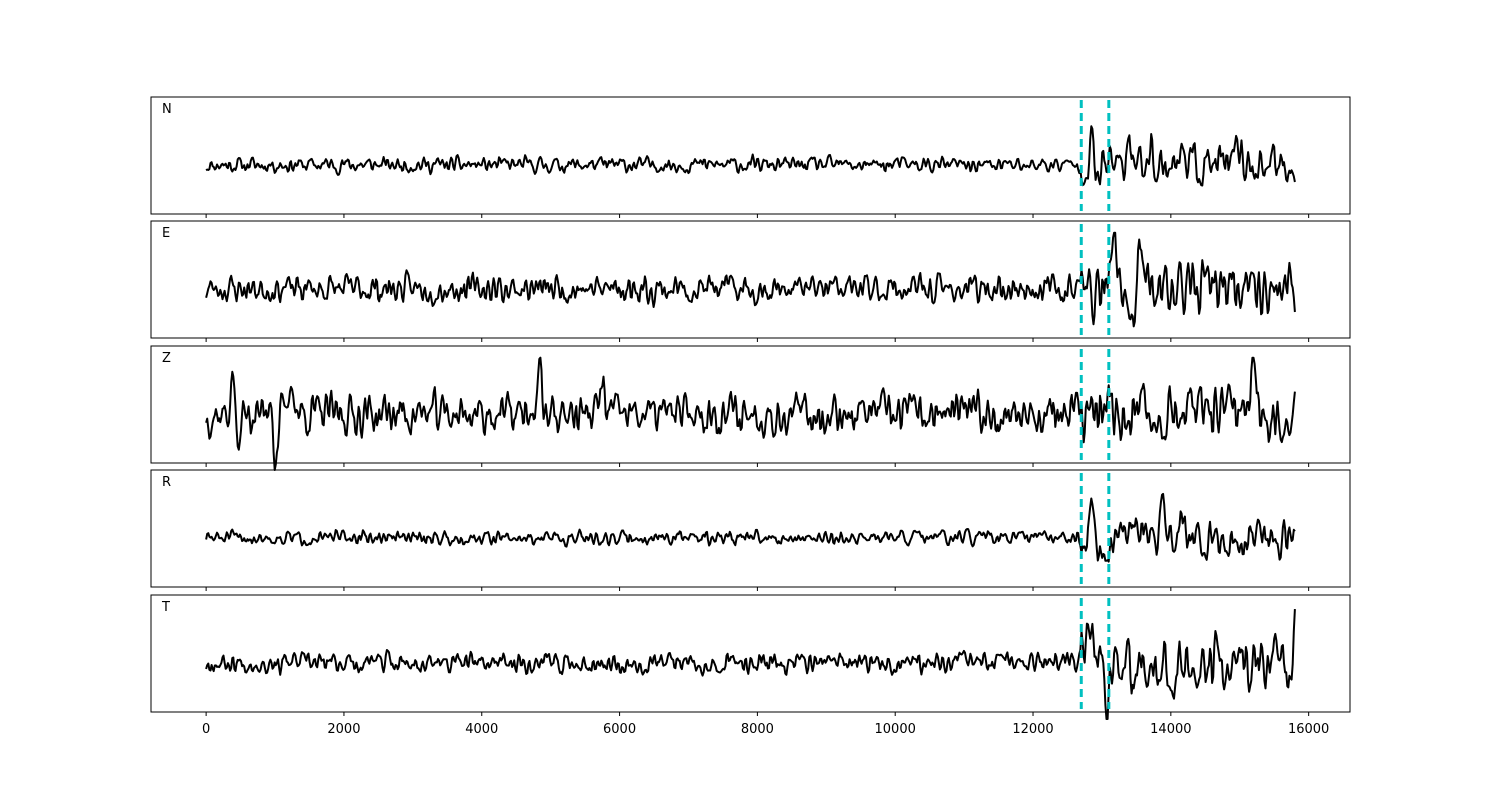 This screenshot has height=800, width=1500. I want to click on x-tick-label: 14000, so click(1170, 729).